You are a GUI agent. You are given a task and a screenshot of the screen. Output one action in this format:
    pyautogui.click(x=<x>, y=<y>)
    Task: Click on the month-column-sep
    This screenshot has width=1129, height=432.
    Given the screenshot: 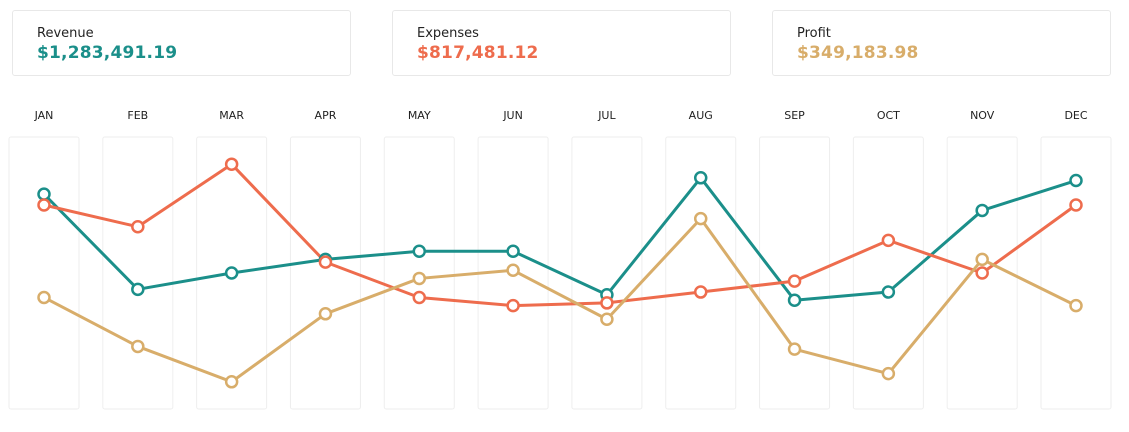 What is the action you would take?
    pyautogui.click(x=795, y=273)
    